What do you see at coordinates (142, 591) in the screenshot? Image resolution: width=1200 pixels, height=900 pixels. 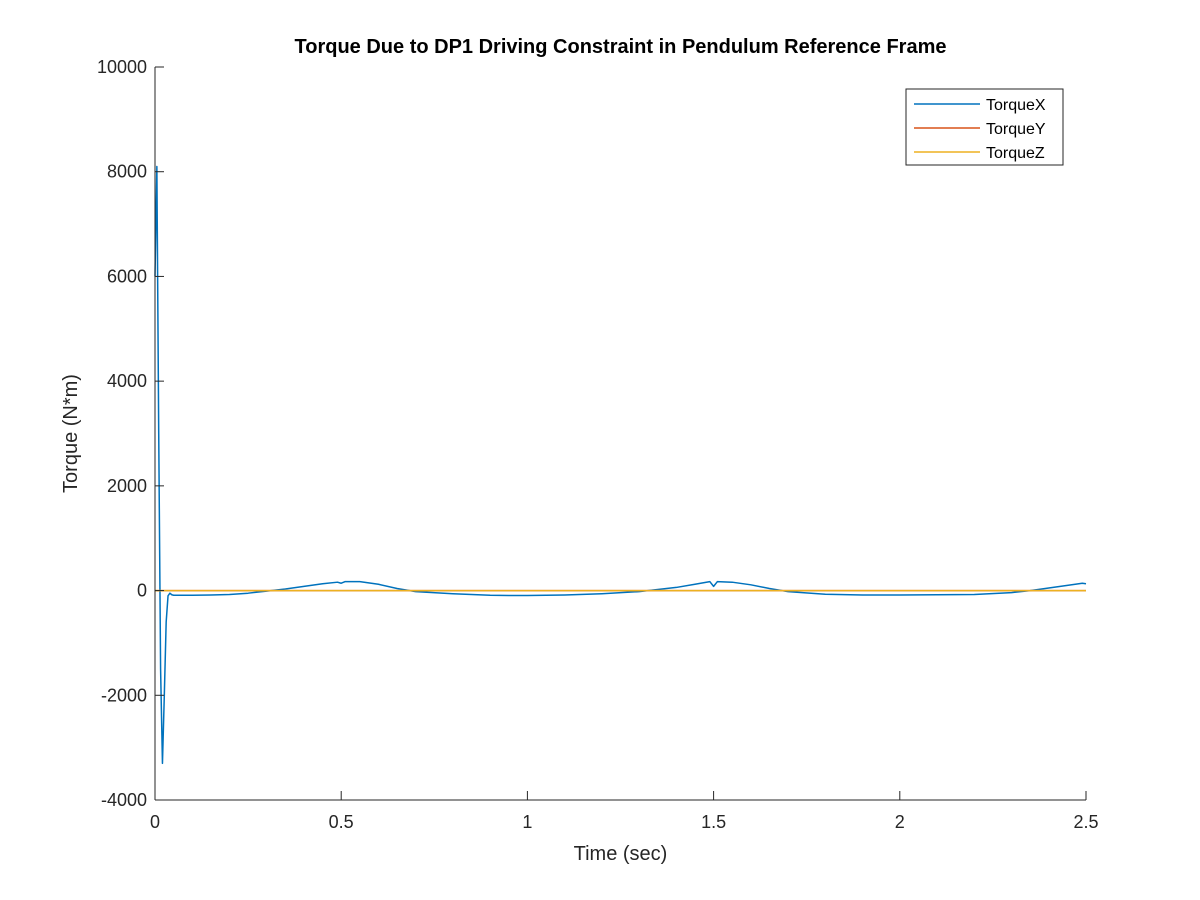 I see `y-tick-label: 0` at bounding box center [142, 591].